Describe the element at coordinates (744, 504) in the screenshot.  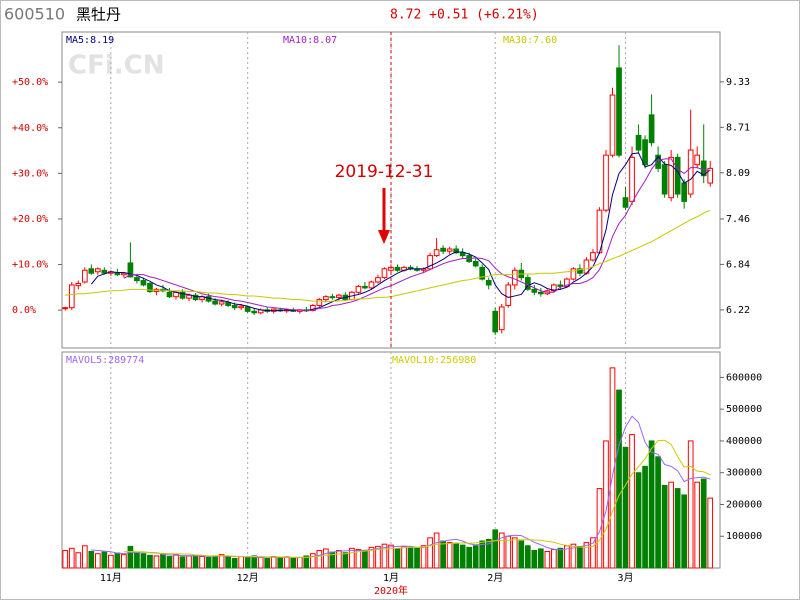
I see `y-tick-label: 200000` at that location.